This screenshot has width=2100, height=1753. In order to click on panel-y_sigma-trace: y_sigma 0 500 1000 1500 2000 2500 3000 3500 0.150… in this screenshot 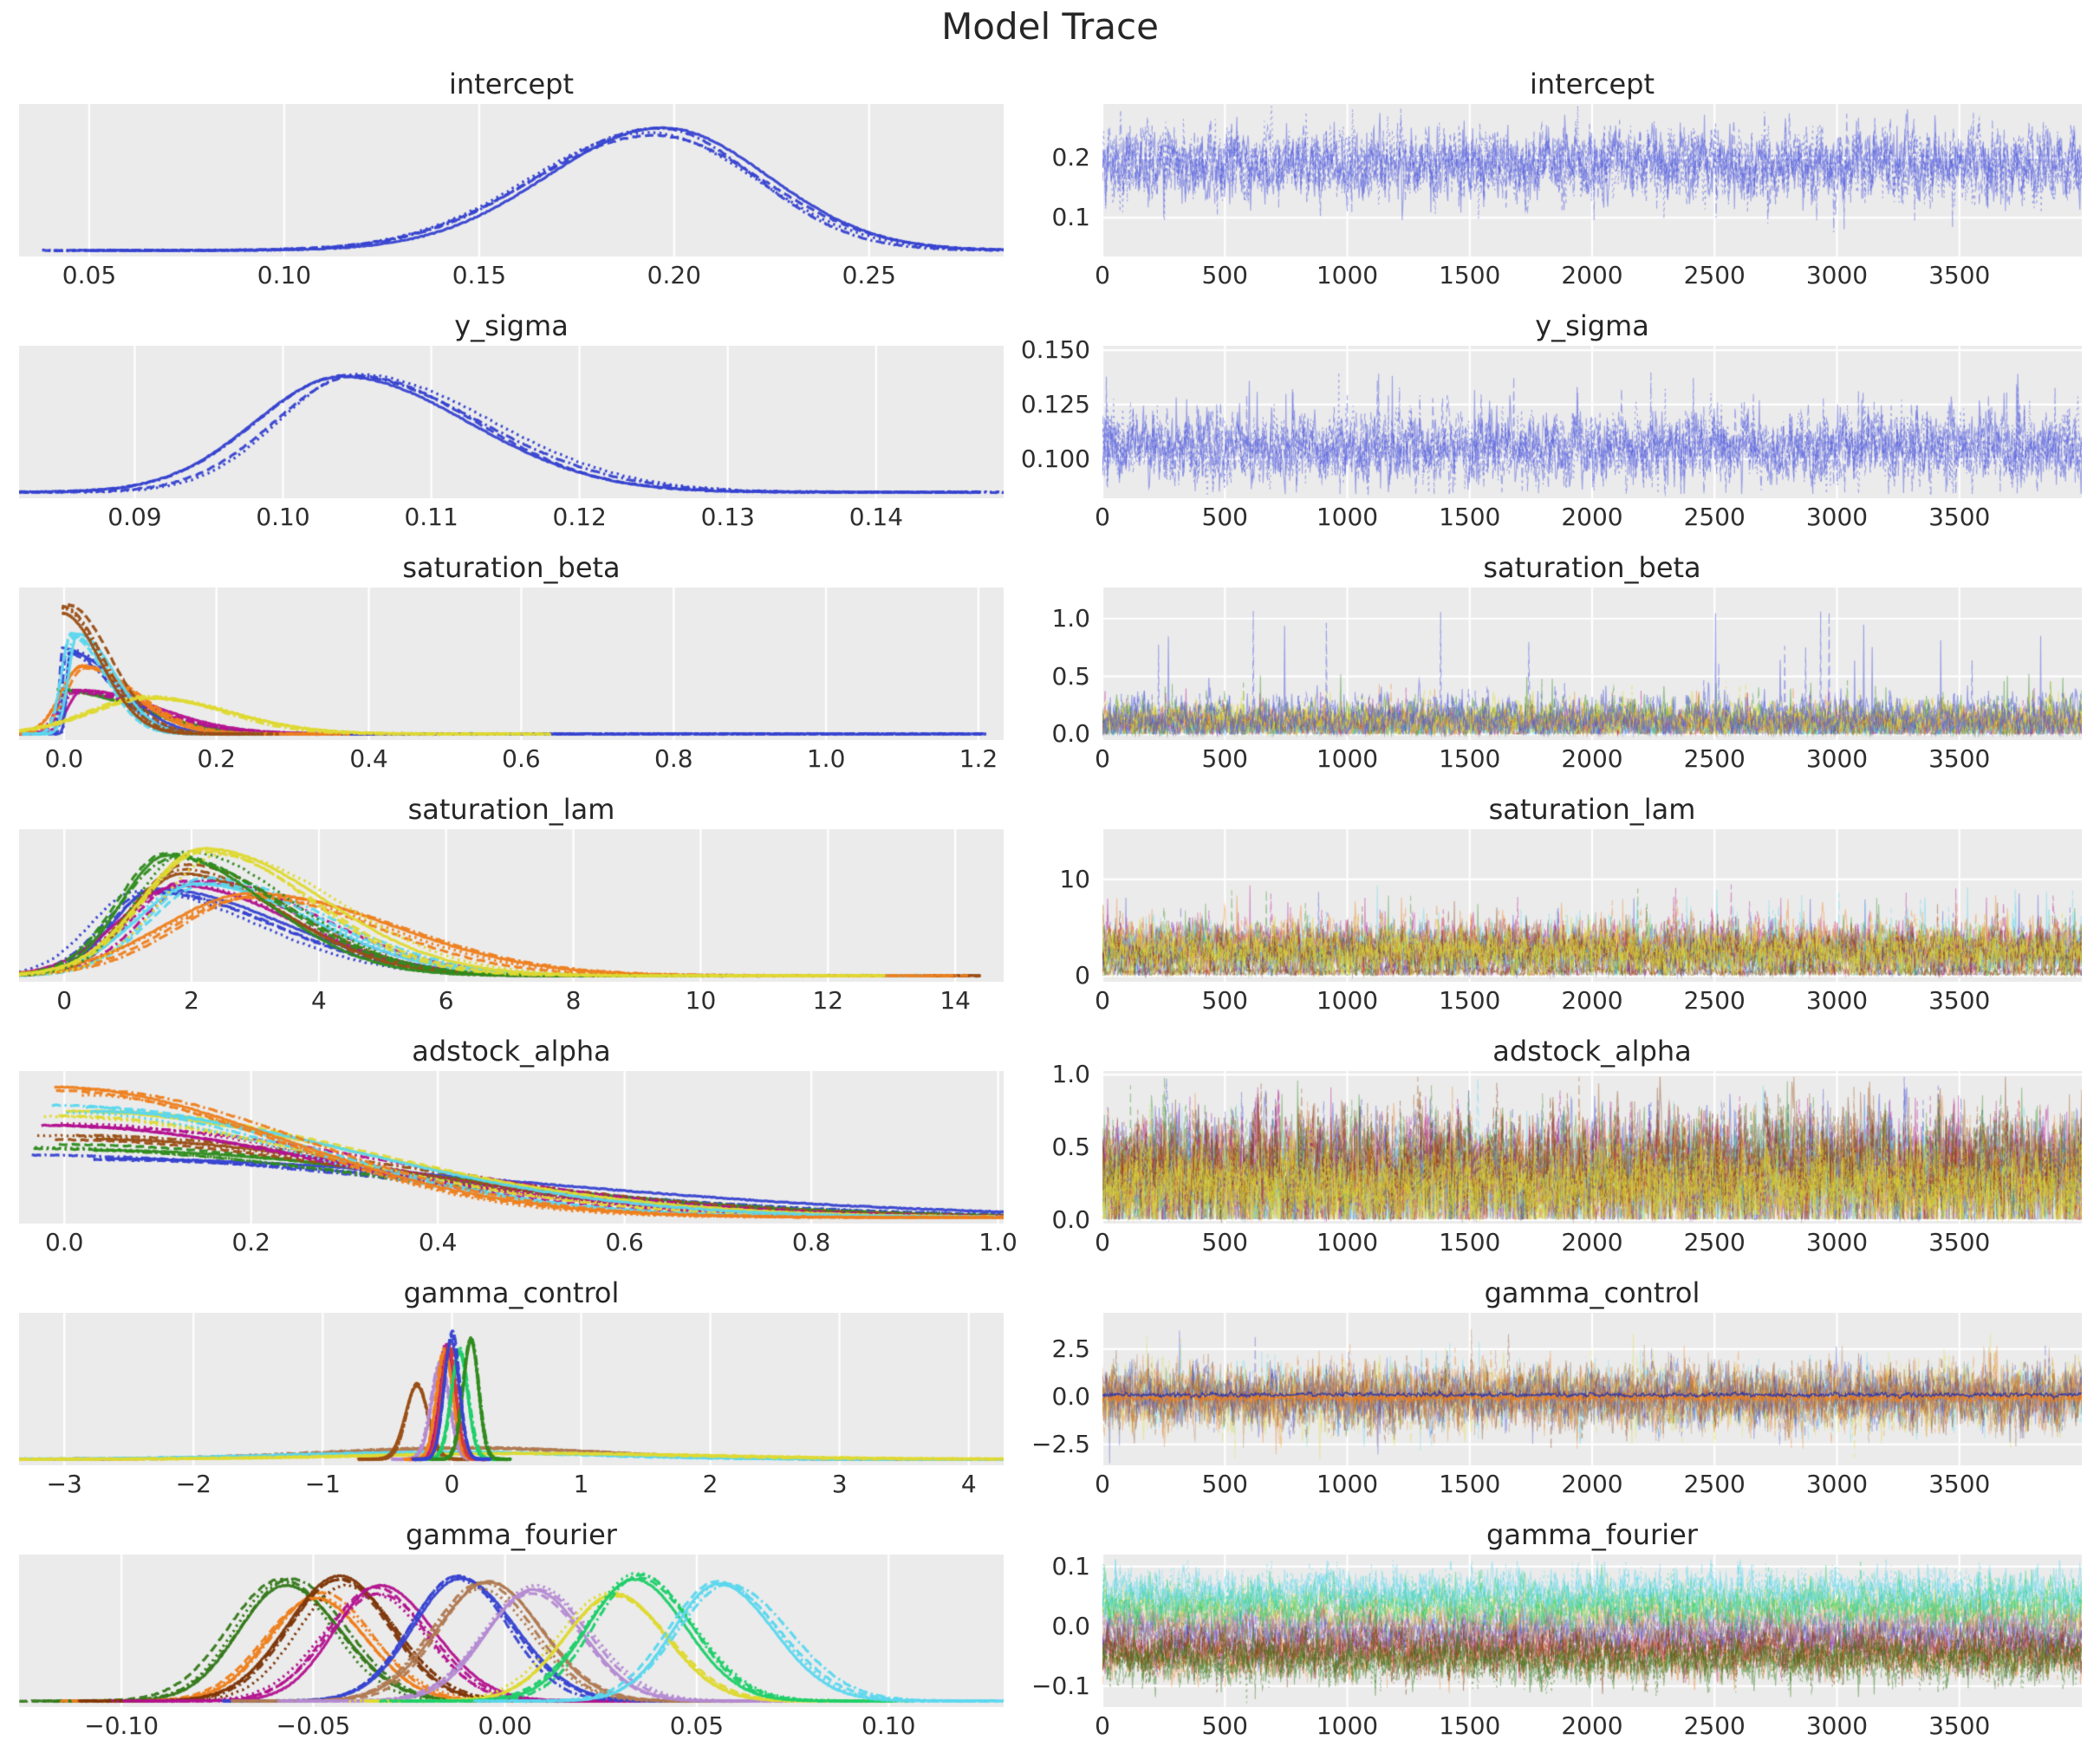, I will do `click(1551, 423)`.